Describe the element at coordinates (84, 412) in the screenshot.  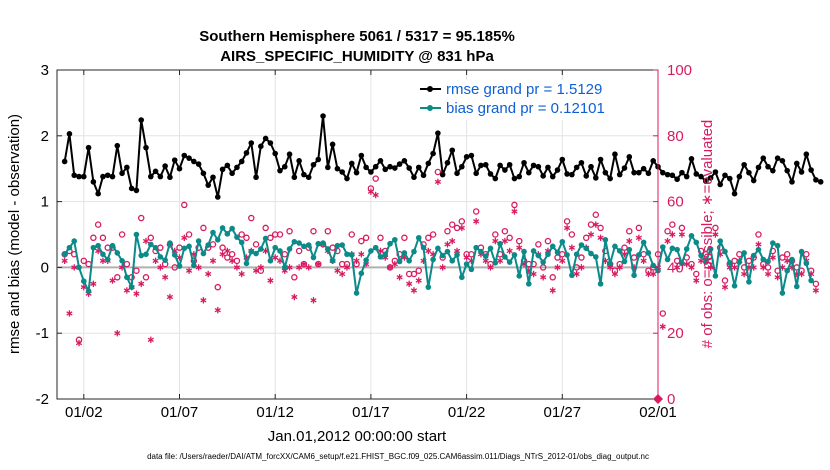
I see `x-tick-label: 01/02` at that location.